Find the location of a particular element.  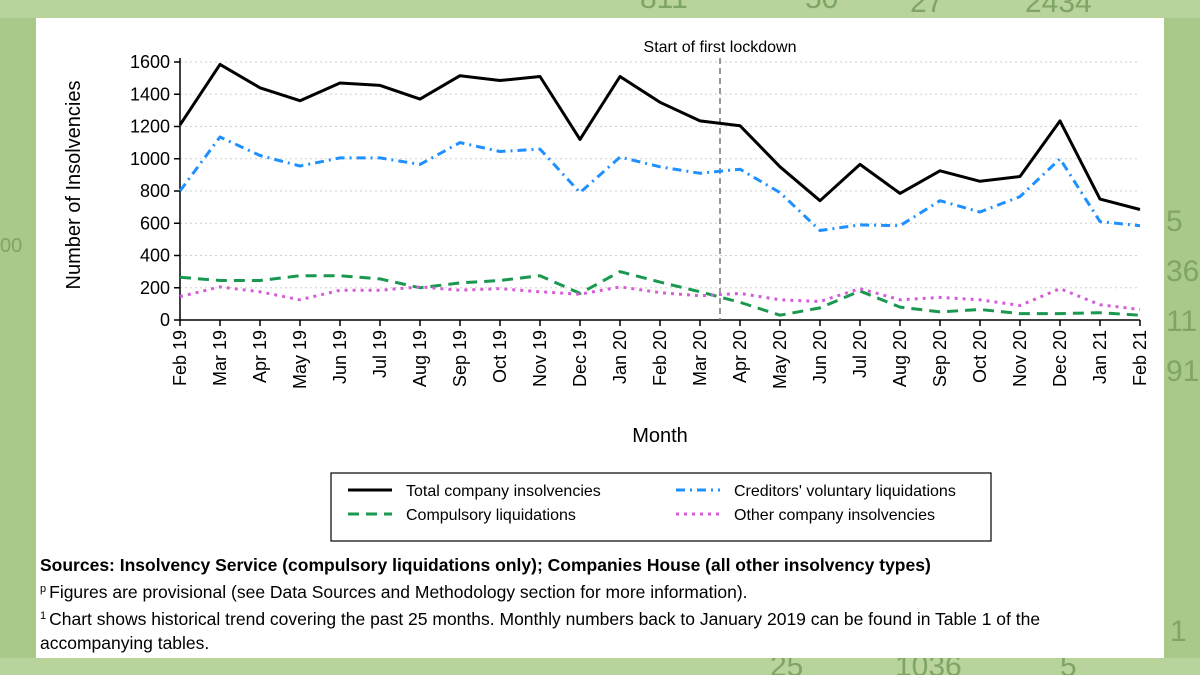

bg-number: 2434 is located at coordinates (1058, 9).